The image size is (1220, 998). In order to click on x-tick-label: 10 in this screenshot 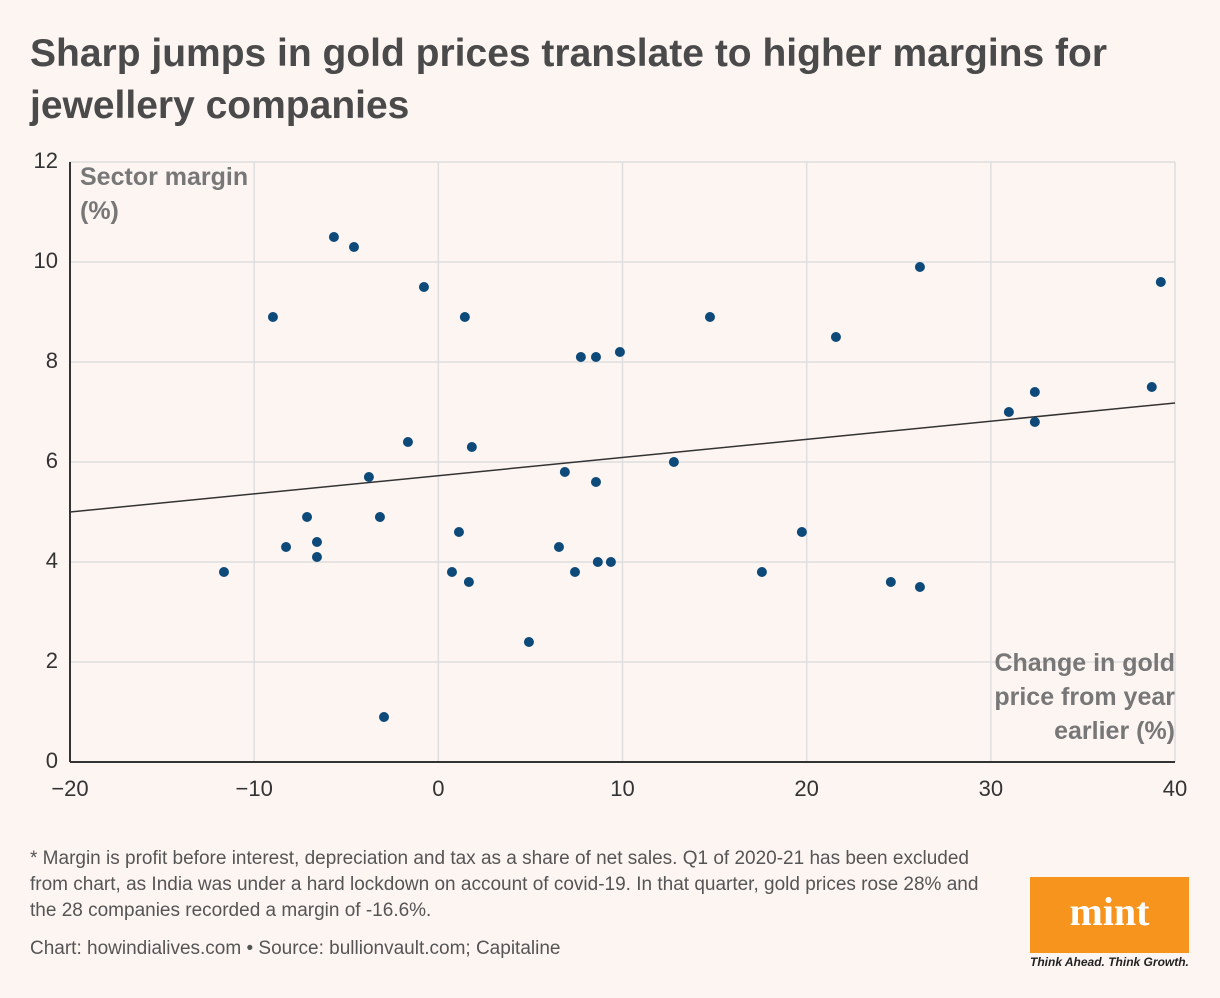, I will do `click(622, 788)`.